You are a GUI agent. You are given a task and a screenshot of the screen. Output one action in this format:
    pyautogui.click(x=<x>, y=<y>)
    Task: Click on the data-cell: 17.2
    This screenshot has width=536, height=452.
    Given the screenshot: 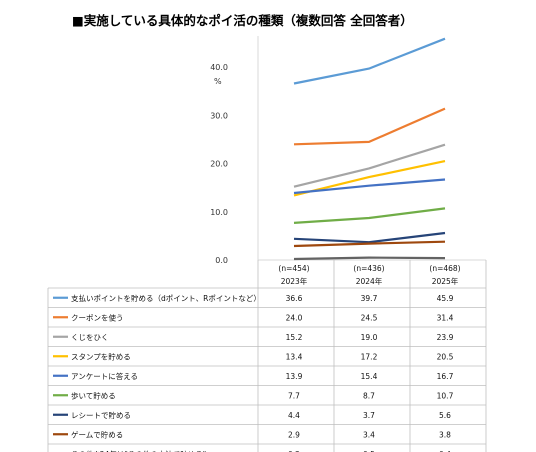 What is the action you would take?
    pyautogui.click(x=369, y=356)
    